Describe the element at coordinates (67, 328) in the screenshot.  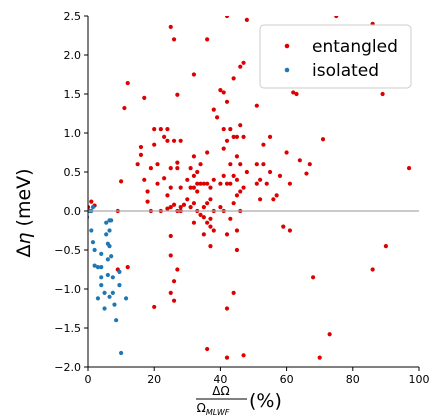
I see `y-tick-label: −1.5` at that location.